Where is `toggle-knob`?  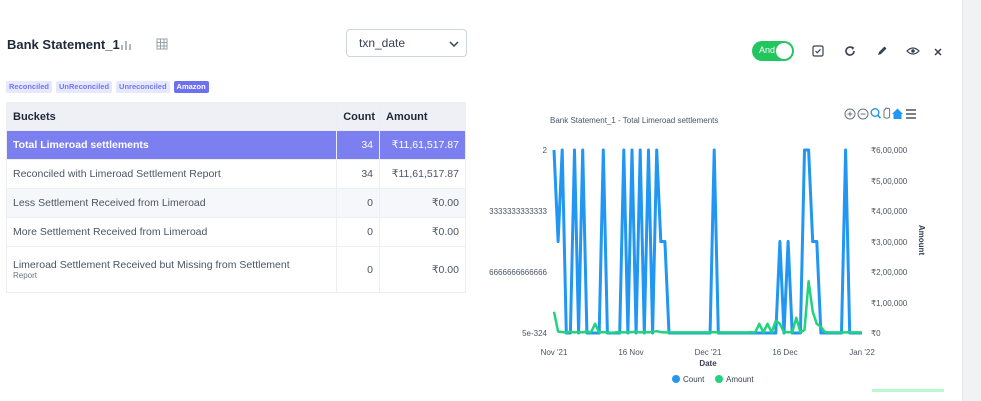
toggle-knob is located at coordinates (784, 51).